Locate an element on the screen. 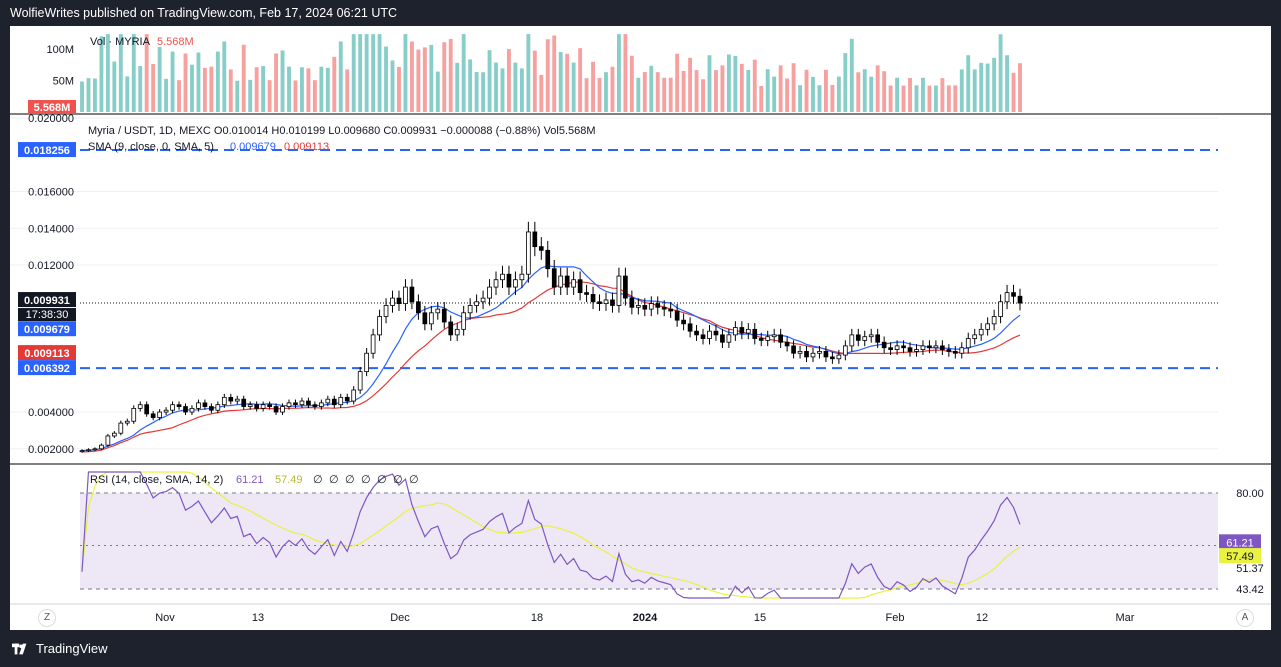  last-price-badge-bg is located at coordinates (47, 300).